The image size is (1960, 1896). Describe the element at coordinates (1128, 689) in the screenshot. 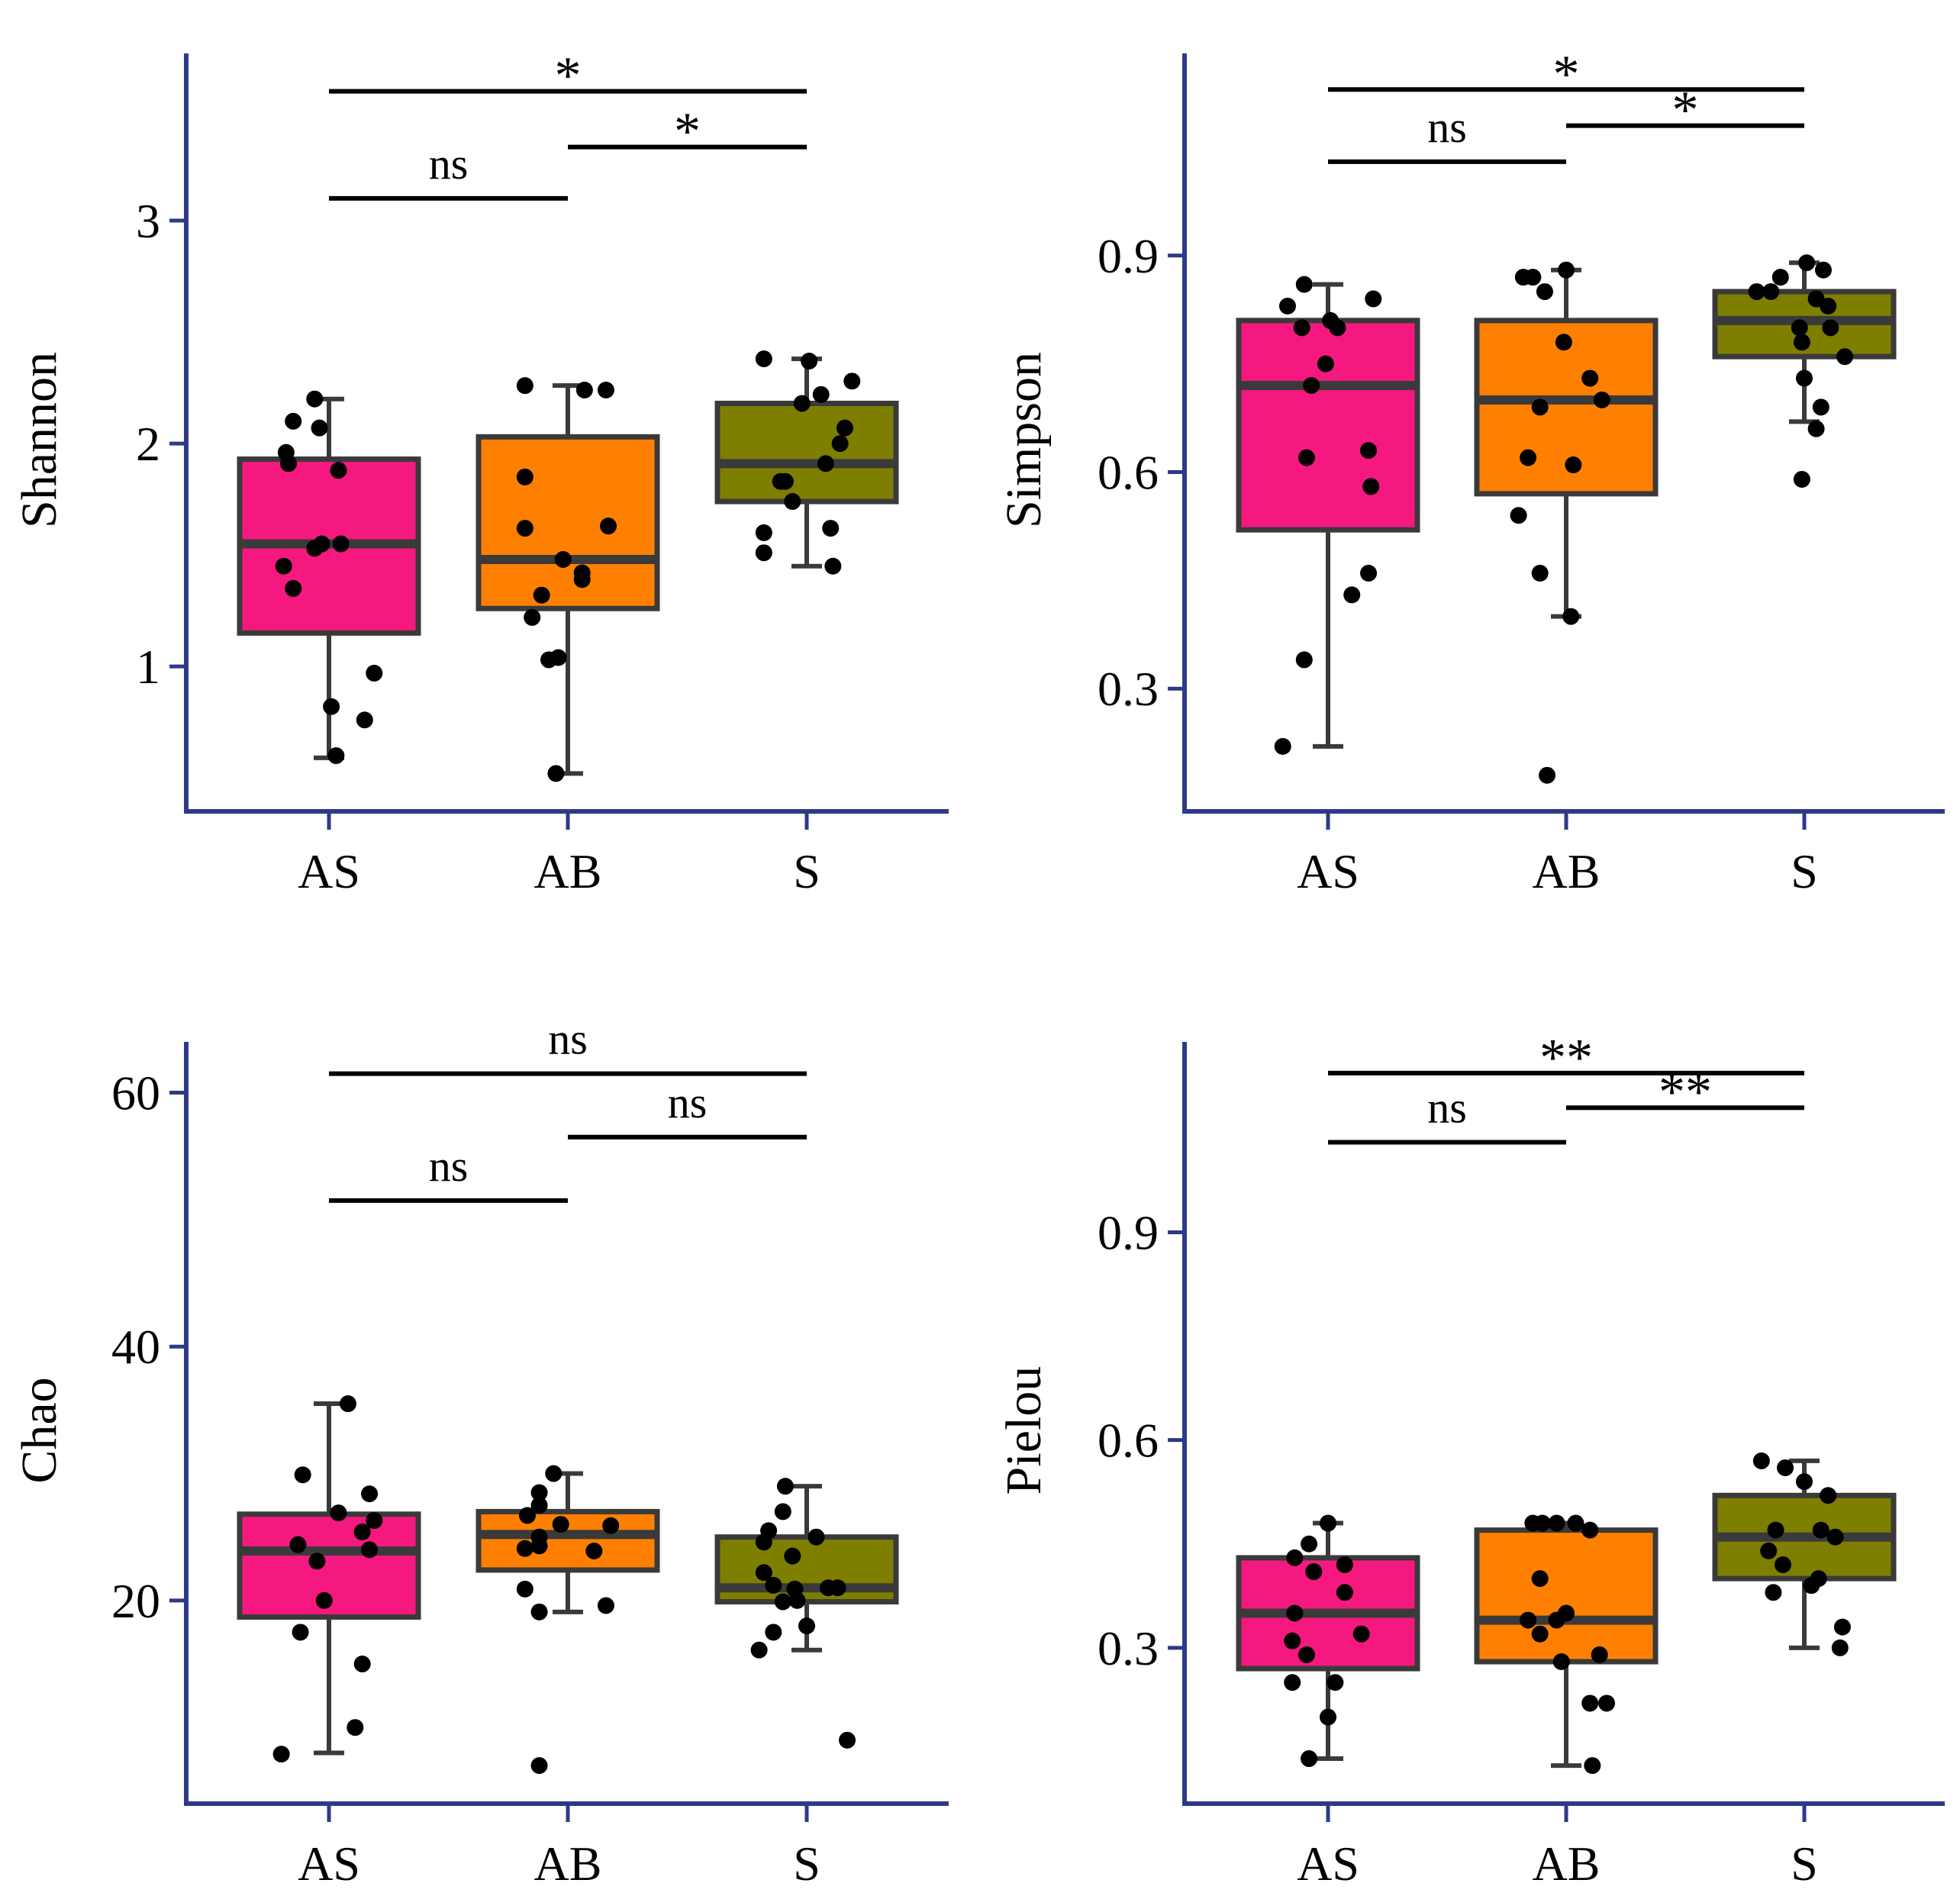

I see `y-tick-label: 0.3` at that location.